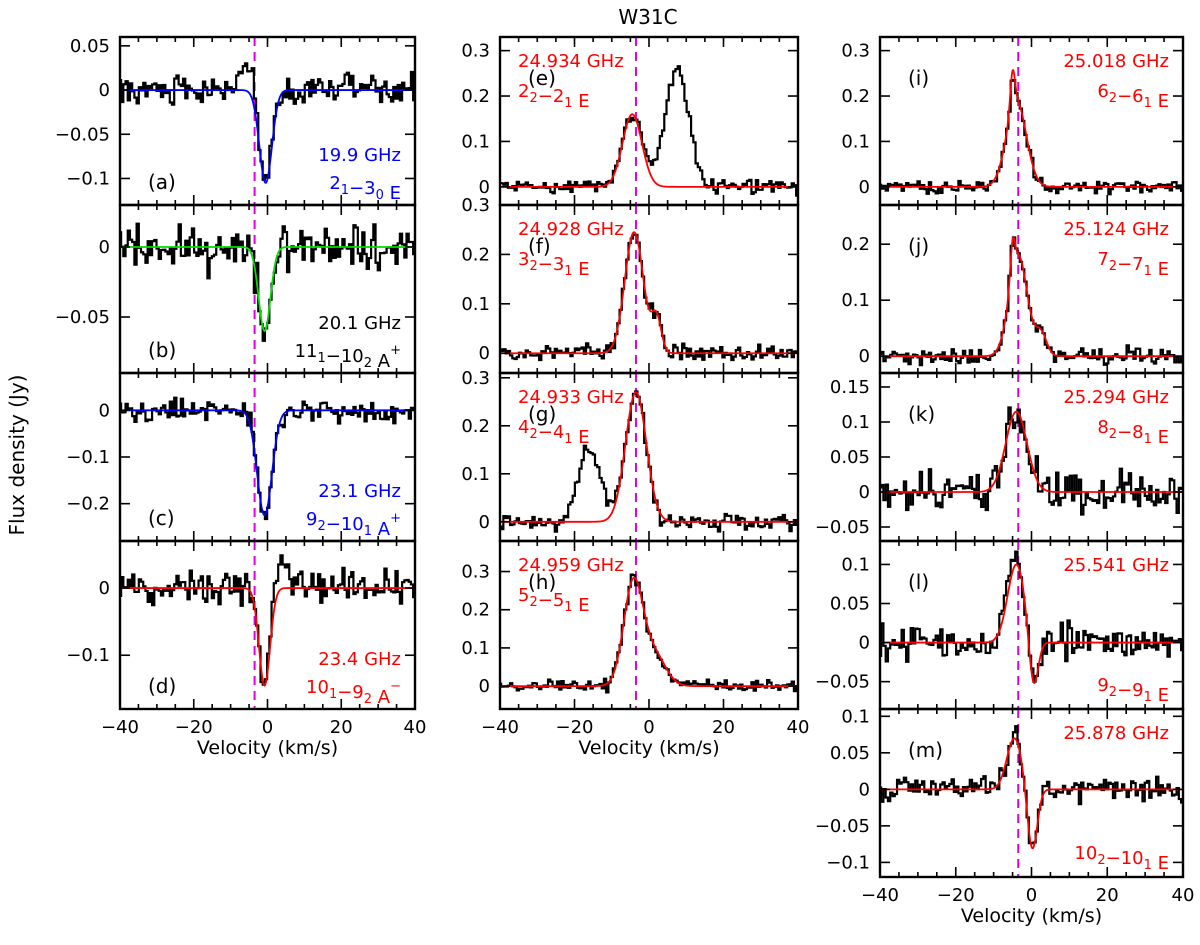 The height and width of the screenshot is (945, 1200). I want to click on panel-i: 0.3 0.2 0.1 0 (i) 25.018 GHz 62−61 E, so click(1013, 121).